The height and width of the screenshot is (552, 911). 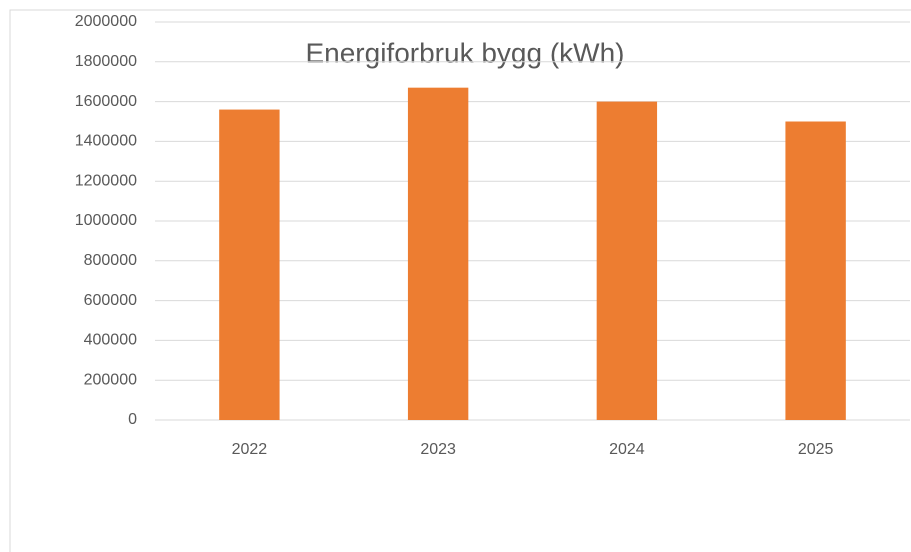 What do you see at coordinates (464, 52) in the screenshot?
I see `chart-title: Energiforbruk bygg (kWh)` at bounding box center [464, 52].